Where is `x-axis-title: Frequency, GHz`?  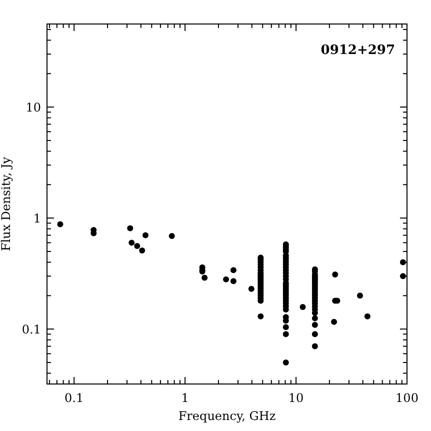
x-axis-title: Frequency, GHz is located at coordinates (227, 416).